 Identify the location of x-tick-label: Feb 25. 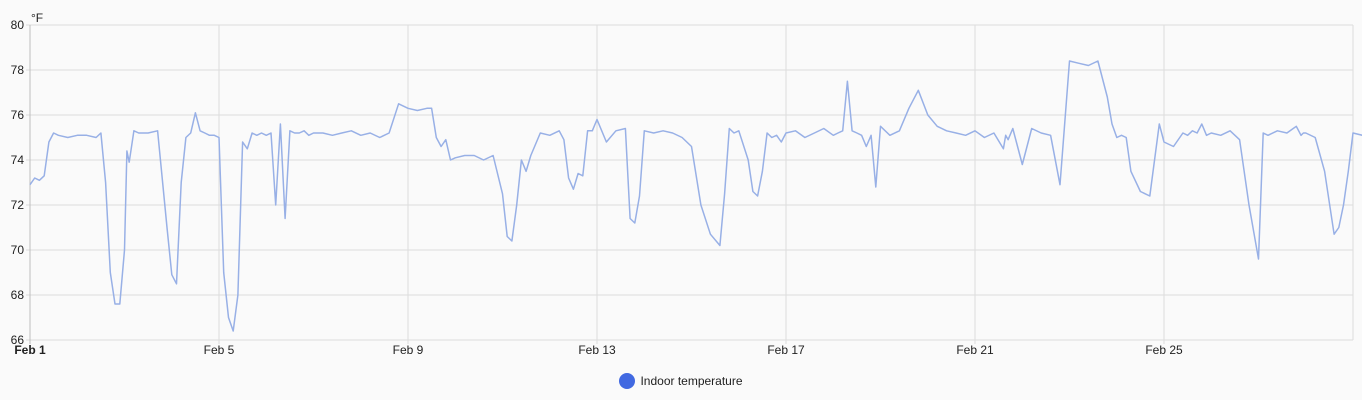
(1164, 350).